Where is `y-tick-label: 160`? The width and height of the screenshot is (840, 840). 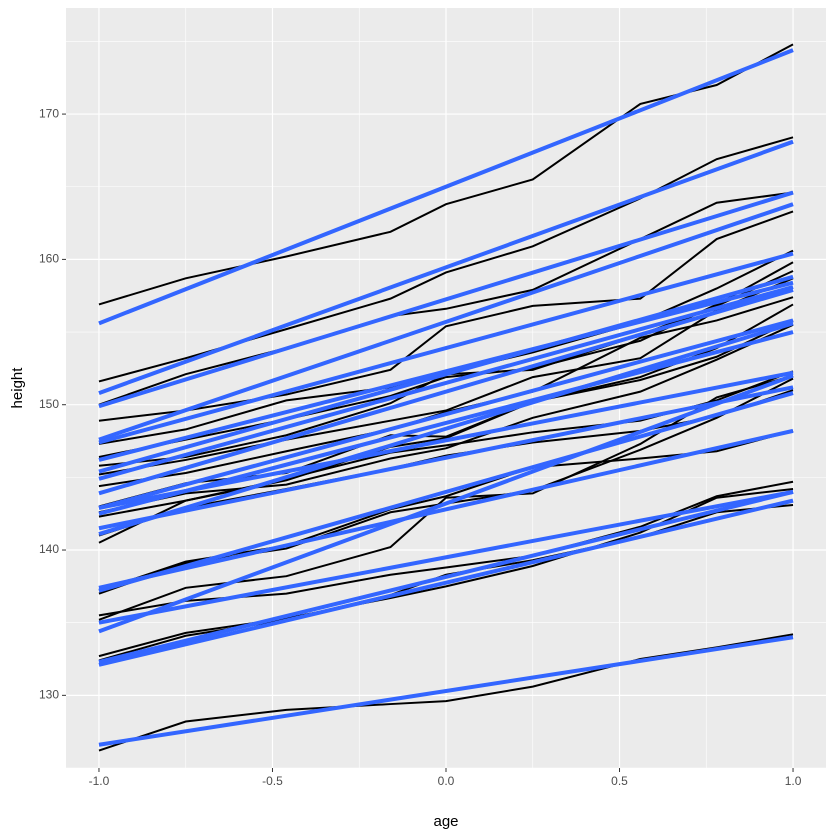
y-tick-label: 160 is located at coordinates (49, 259).